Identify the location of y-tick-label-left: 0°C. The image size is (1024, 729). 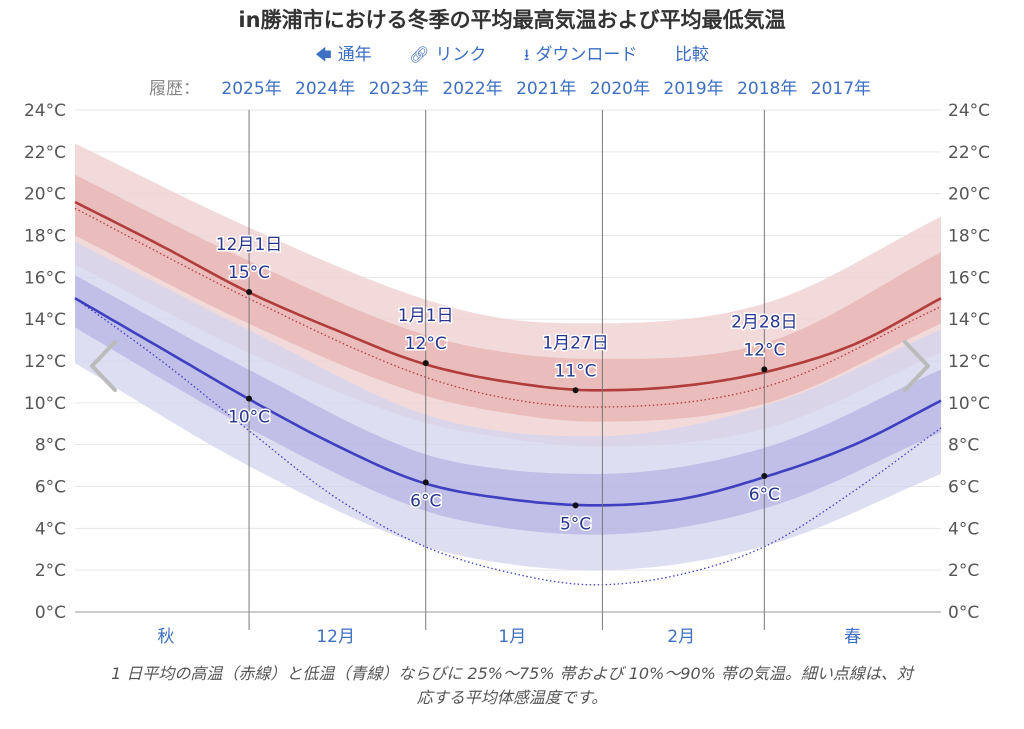
(50, 613).